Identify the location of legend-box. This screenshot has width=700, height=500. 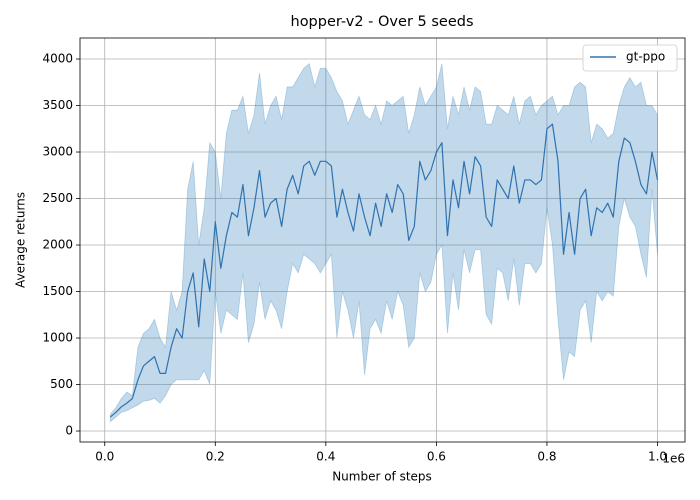
(630, 58).